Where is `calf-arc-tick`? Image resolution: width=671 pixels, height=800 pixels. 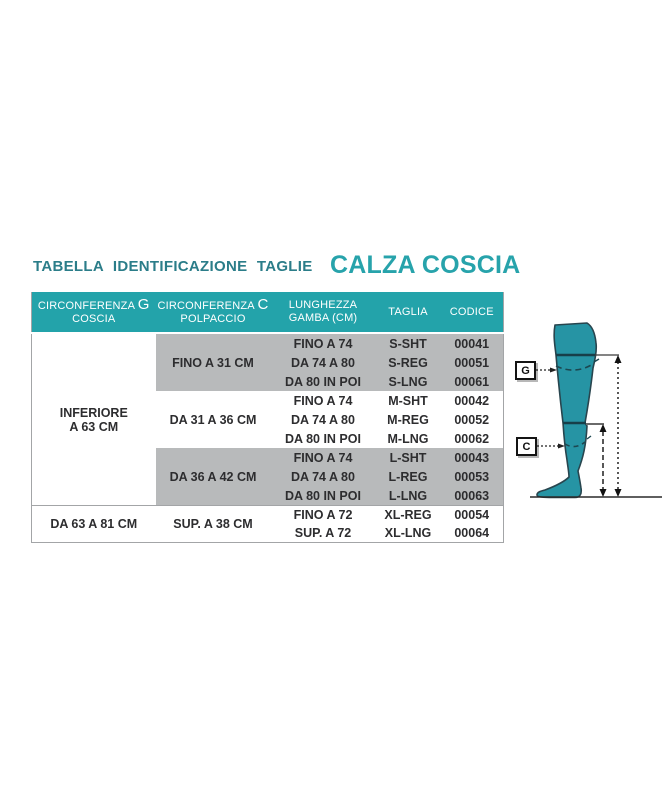 calf-arc-tick is located at coordinates (589, 437).